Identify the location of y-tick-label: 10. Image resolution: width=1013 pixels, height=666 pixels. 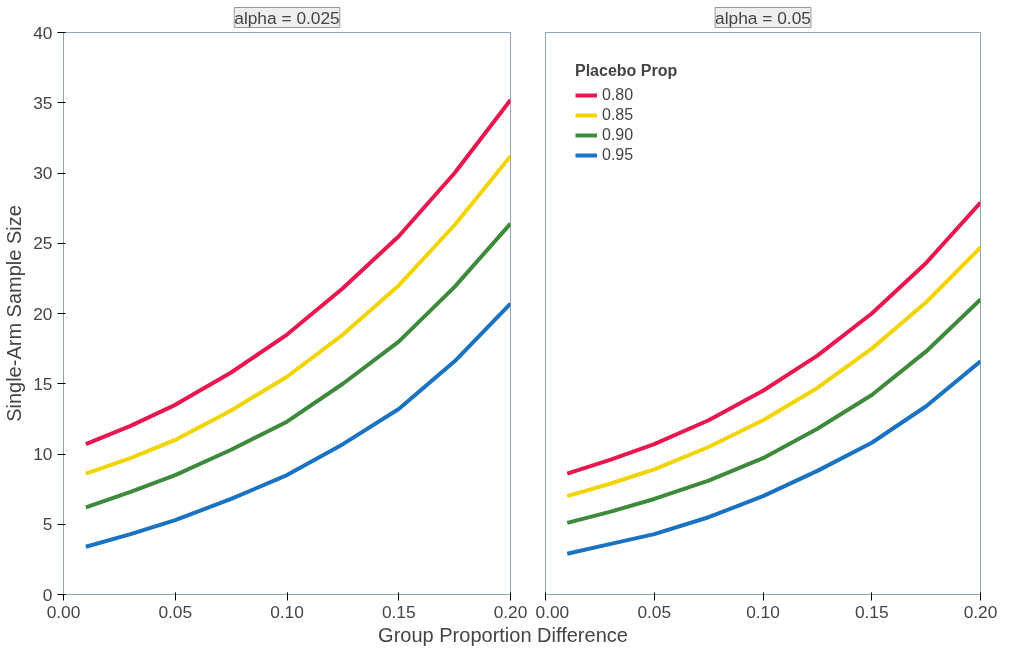
(43, 454).